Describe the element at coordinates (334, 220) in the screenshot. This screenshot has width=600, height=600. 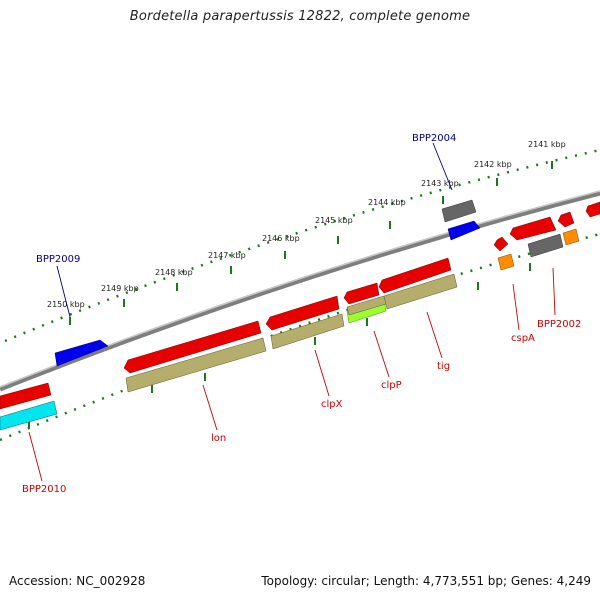
I see `tick-label: 2145 kbp` at that location.